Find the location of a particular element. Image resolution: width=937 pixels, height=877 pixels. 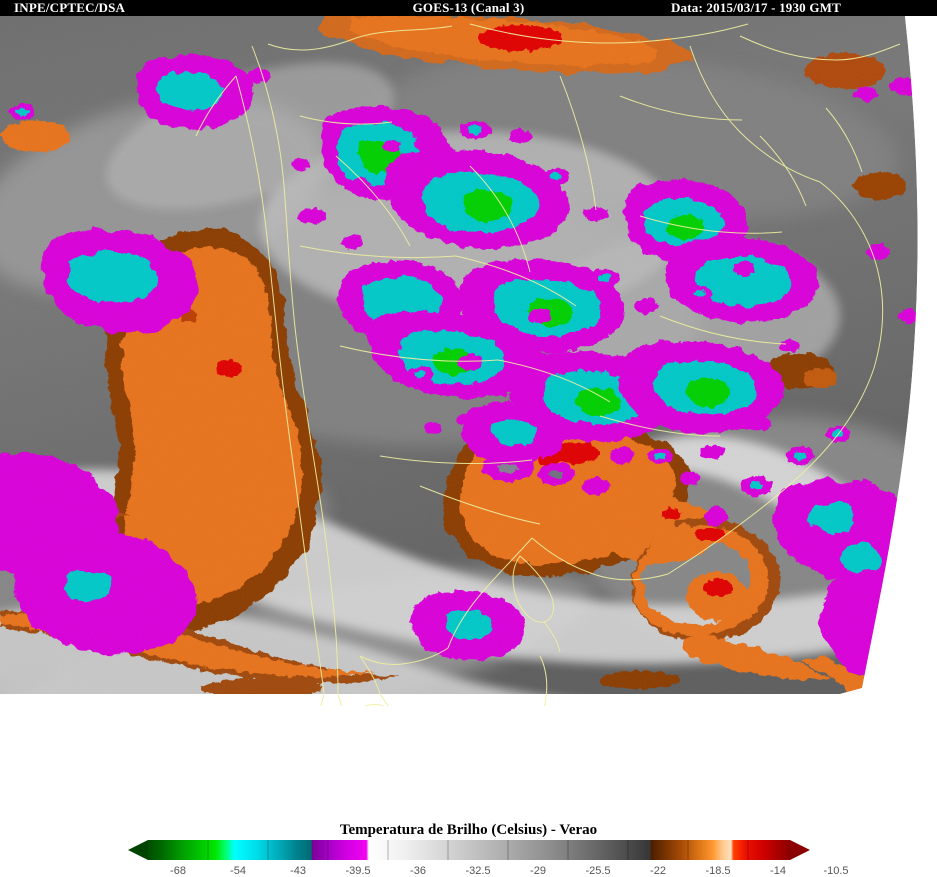

tick-label: -14 is located at coordinates (778, 871).